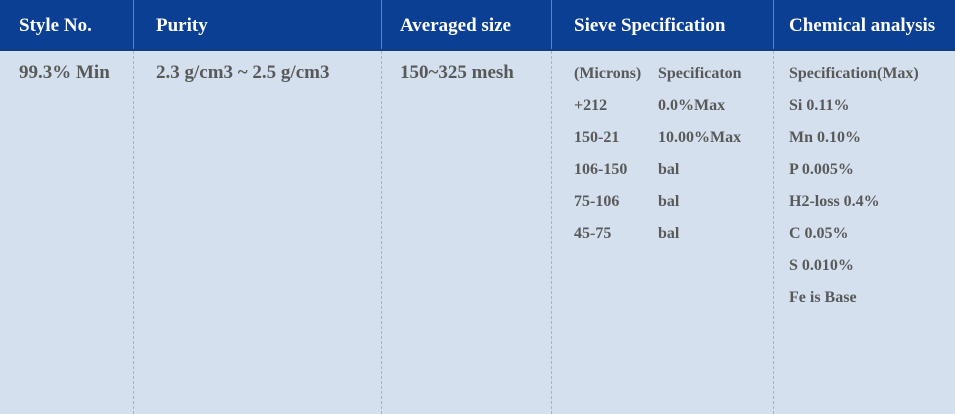  What do you see at coordinates (597, 201) in the screenshot?
I see `sieve-range: 75-106` at bounding box center [597, 201].